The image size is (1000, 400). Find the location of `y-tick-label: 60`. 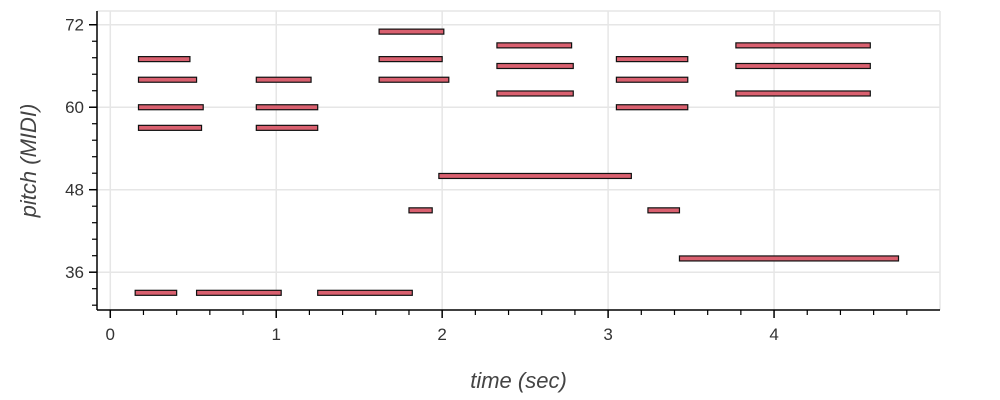

y-tick-label: 60 is located at coordinates (74, 107).